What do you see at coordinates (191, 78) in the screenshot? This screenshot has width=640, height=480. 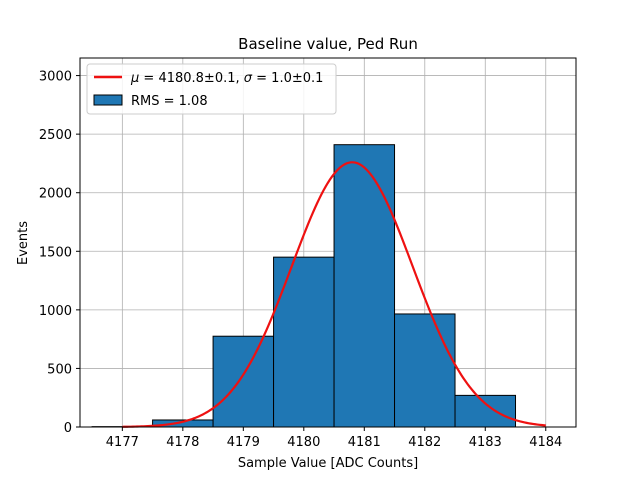 I see `legend-mu-value: = 4180.8±0.1,` at bounding box center [191, 78].